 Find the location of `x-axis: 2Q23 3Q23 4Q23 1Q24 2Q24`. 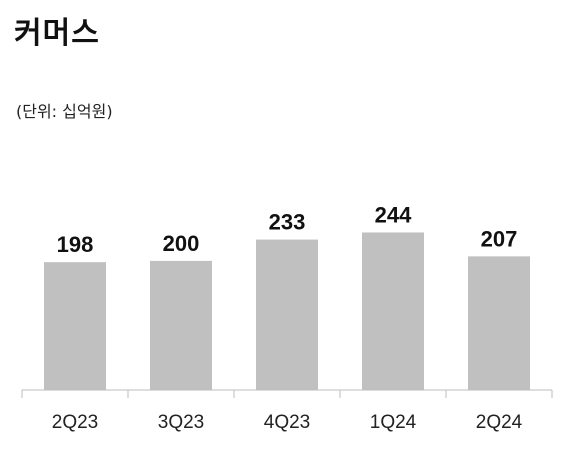

x-axis: 2Q23 3Q23 4Q23 1Q24 2Q24 is located at coordinates (287, 411).